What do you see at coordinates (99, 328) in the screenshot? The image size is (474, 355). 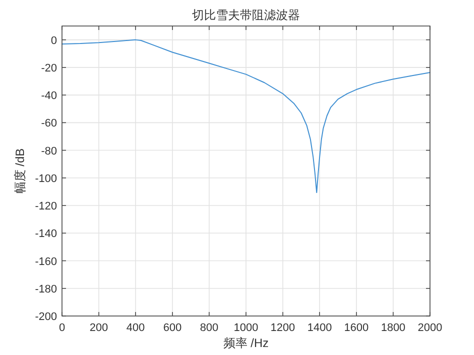 I see `x-tick-label: 200` at bounding box center [99, 328].